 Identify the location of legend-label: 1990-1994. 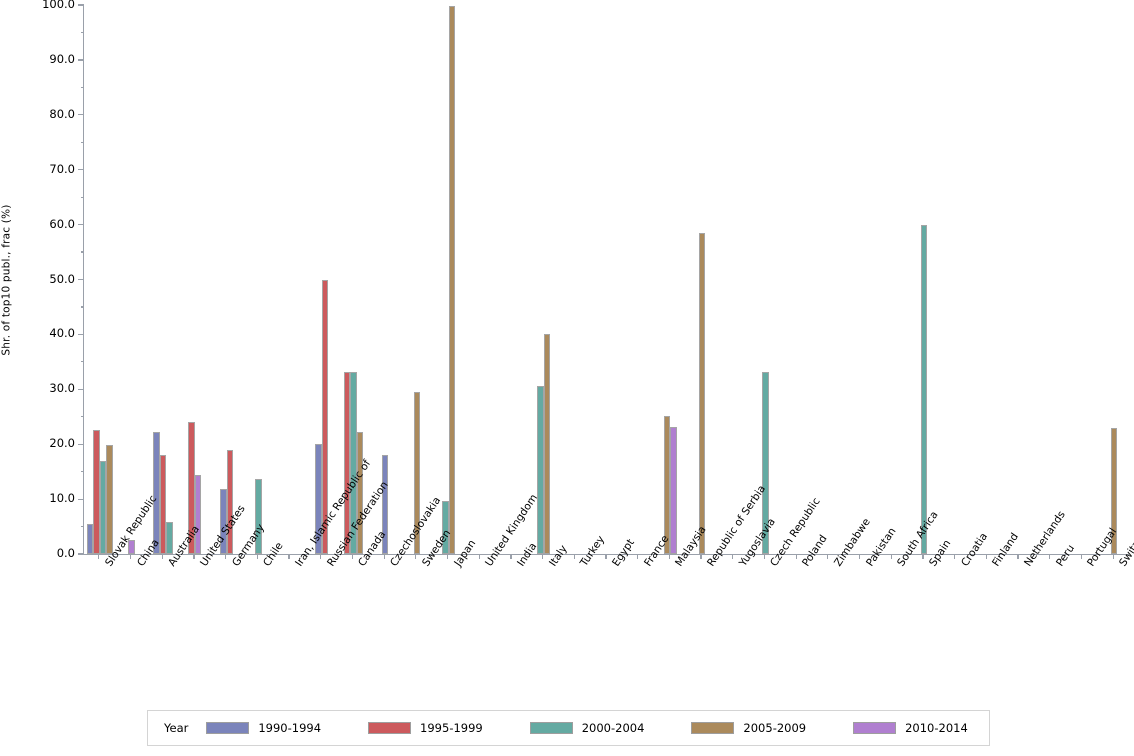
(290, 728).